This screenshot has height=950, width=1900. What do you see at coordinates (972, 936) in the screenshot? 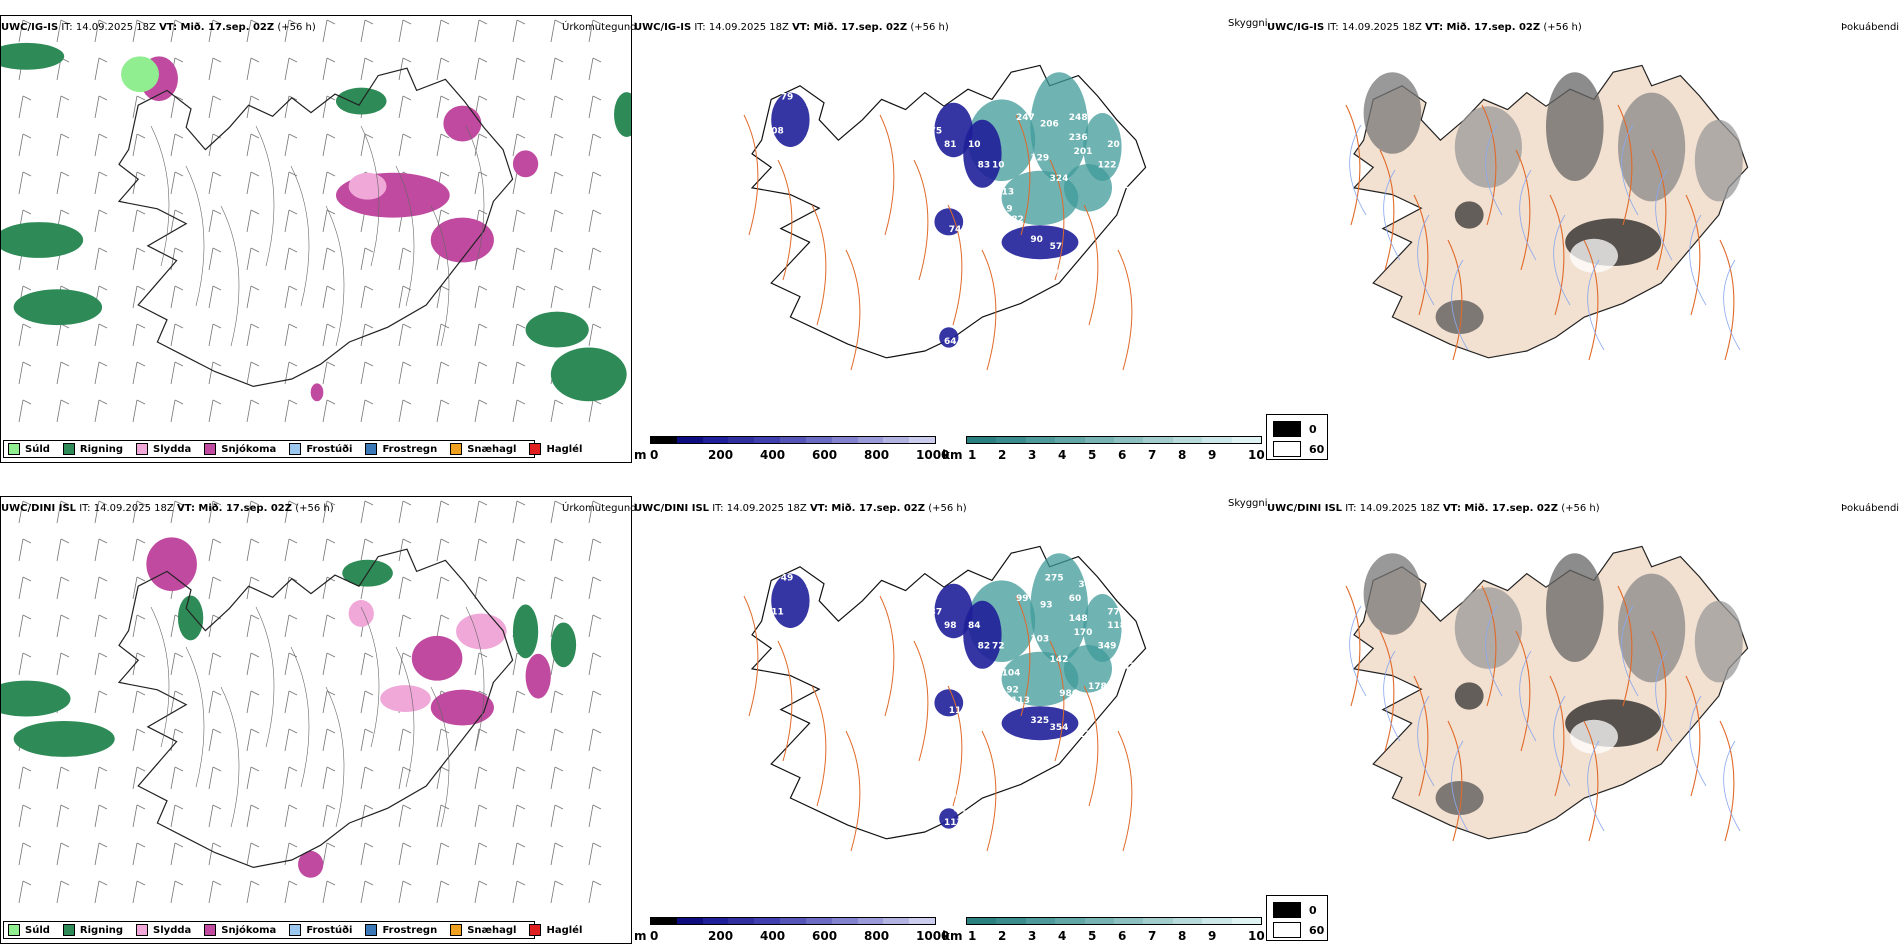
I see `cloud-top-tick: 1` at bounding box center [972, 936].